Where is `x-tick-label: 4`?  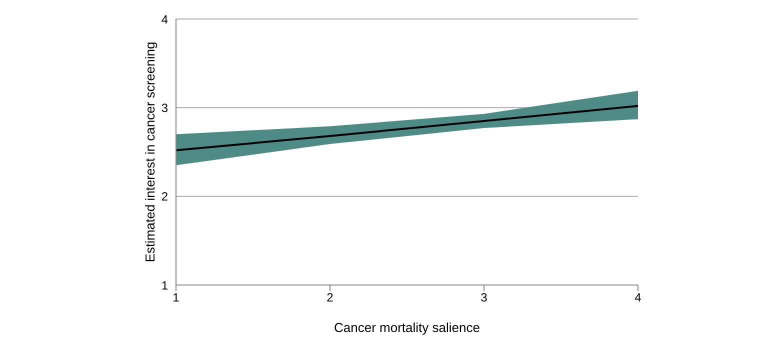
x-tick-label: 4 is located at coordinates (638, 297).